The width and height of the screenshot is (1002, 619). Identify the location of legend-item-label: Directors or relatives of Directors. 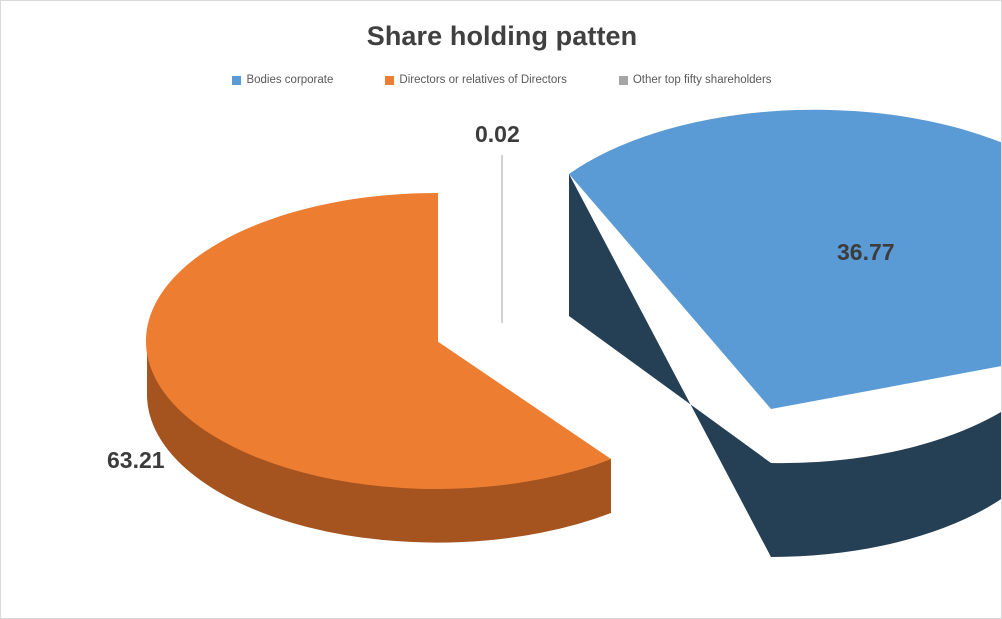
(483, 80).